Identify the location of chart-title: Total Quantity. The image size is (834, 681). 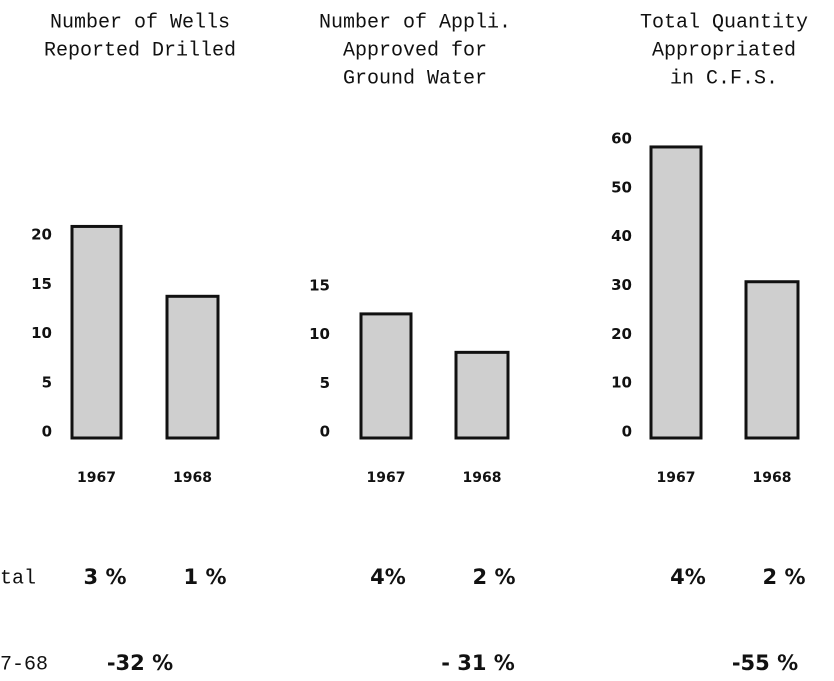
(724, 22).